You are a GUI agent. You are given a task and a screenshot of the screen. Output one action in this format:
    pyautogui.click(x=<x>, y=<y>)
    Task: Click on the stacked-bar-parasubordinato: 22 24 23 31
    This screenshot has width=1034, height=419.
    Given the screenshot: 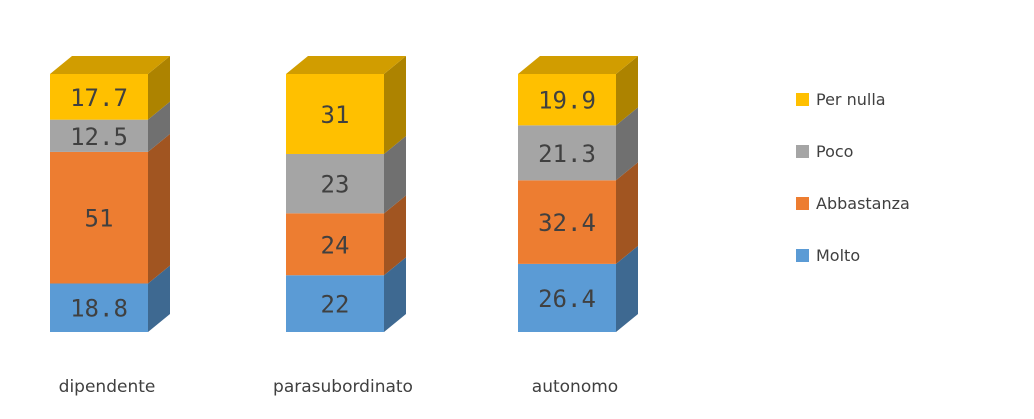 What is the action you would take?
    pyautogui.click(x=346, y=194)
    